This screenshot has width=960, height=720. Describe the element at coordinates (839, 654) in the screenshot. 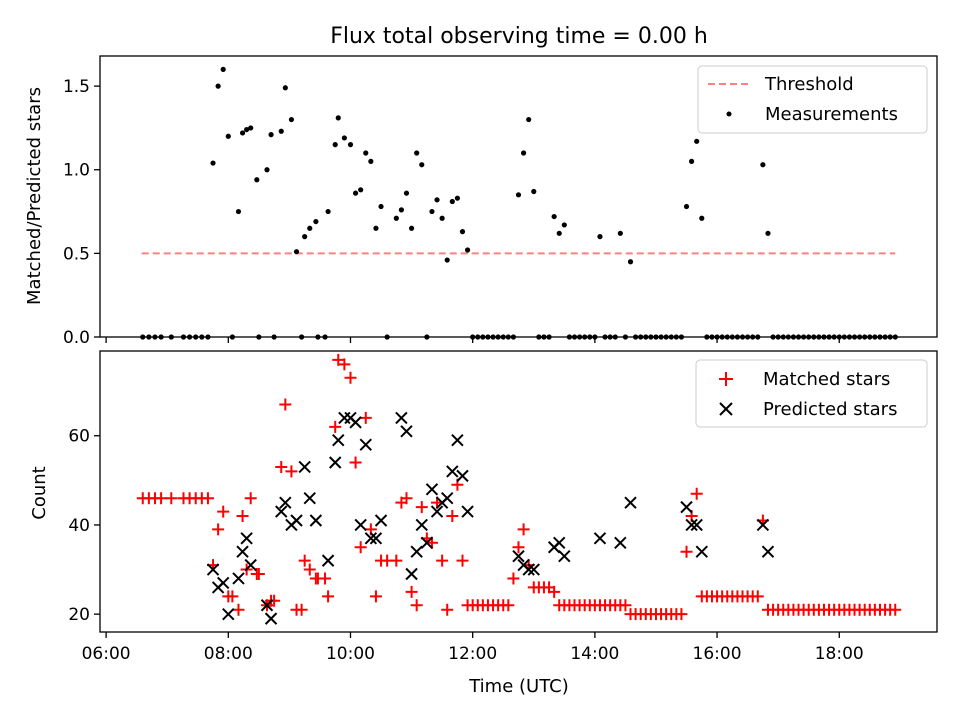

I see `x-tick-label: 18:00` at that location.